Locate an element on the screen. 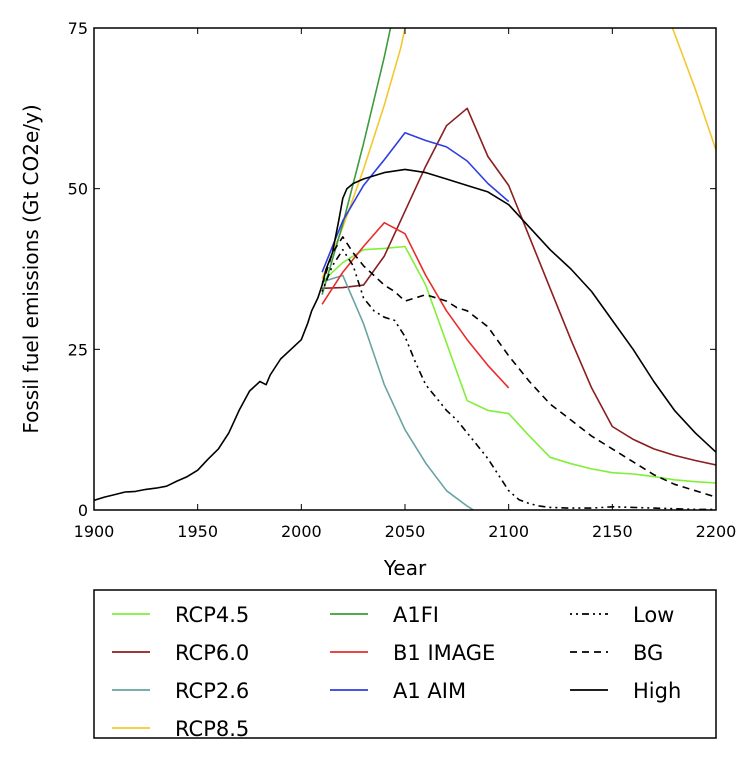 Image resolution: width=754 pixels, height=763 pixels. legend-item-a1-aim: A1 AIM is located at coordinates (398, 691).